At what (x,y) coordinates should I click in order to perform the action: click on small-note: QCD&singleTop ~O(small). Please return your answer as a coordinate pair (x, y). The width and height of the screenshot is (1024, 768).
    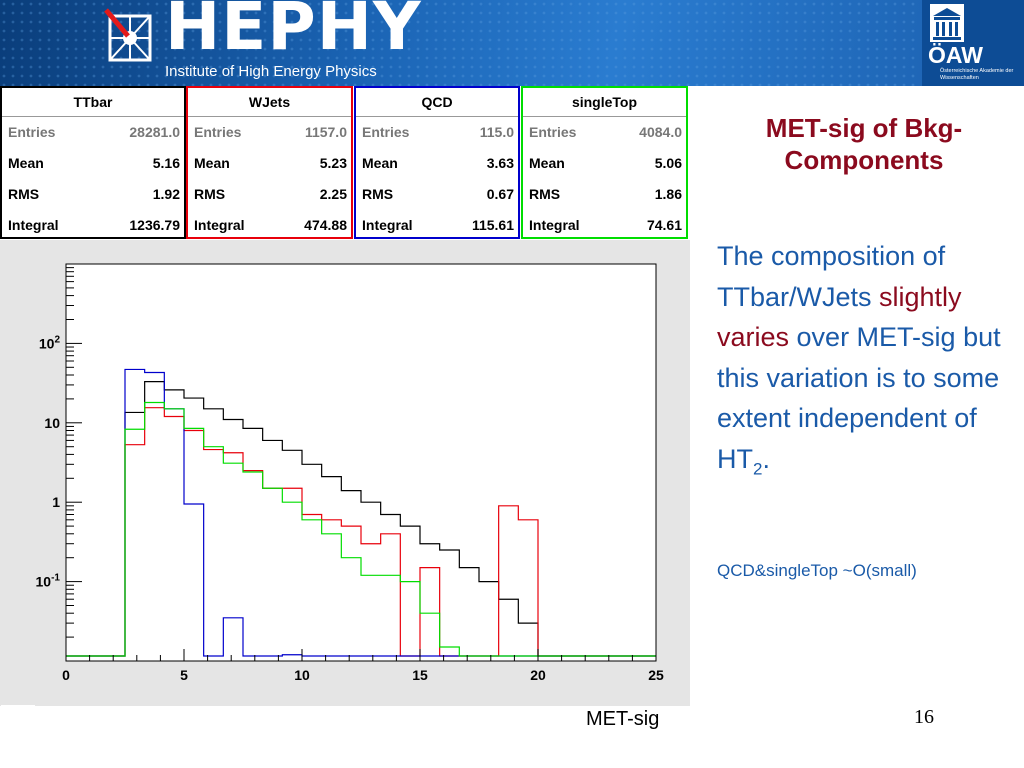
    Looking at the image, I should click on (817, 570).